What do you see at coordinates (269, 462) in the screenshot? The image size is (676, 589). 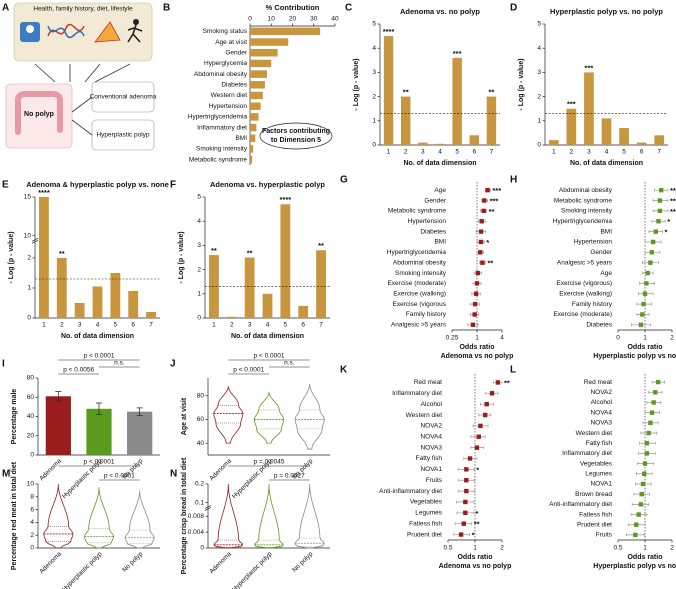 I see `bracket-label: p = 0.0045` at bounding box center [269, 462].